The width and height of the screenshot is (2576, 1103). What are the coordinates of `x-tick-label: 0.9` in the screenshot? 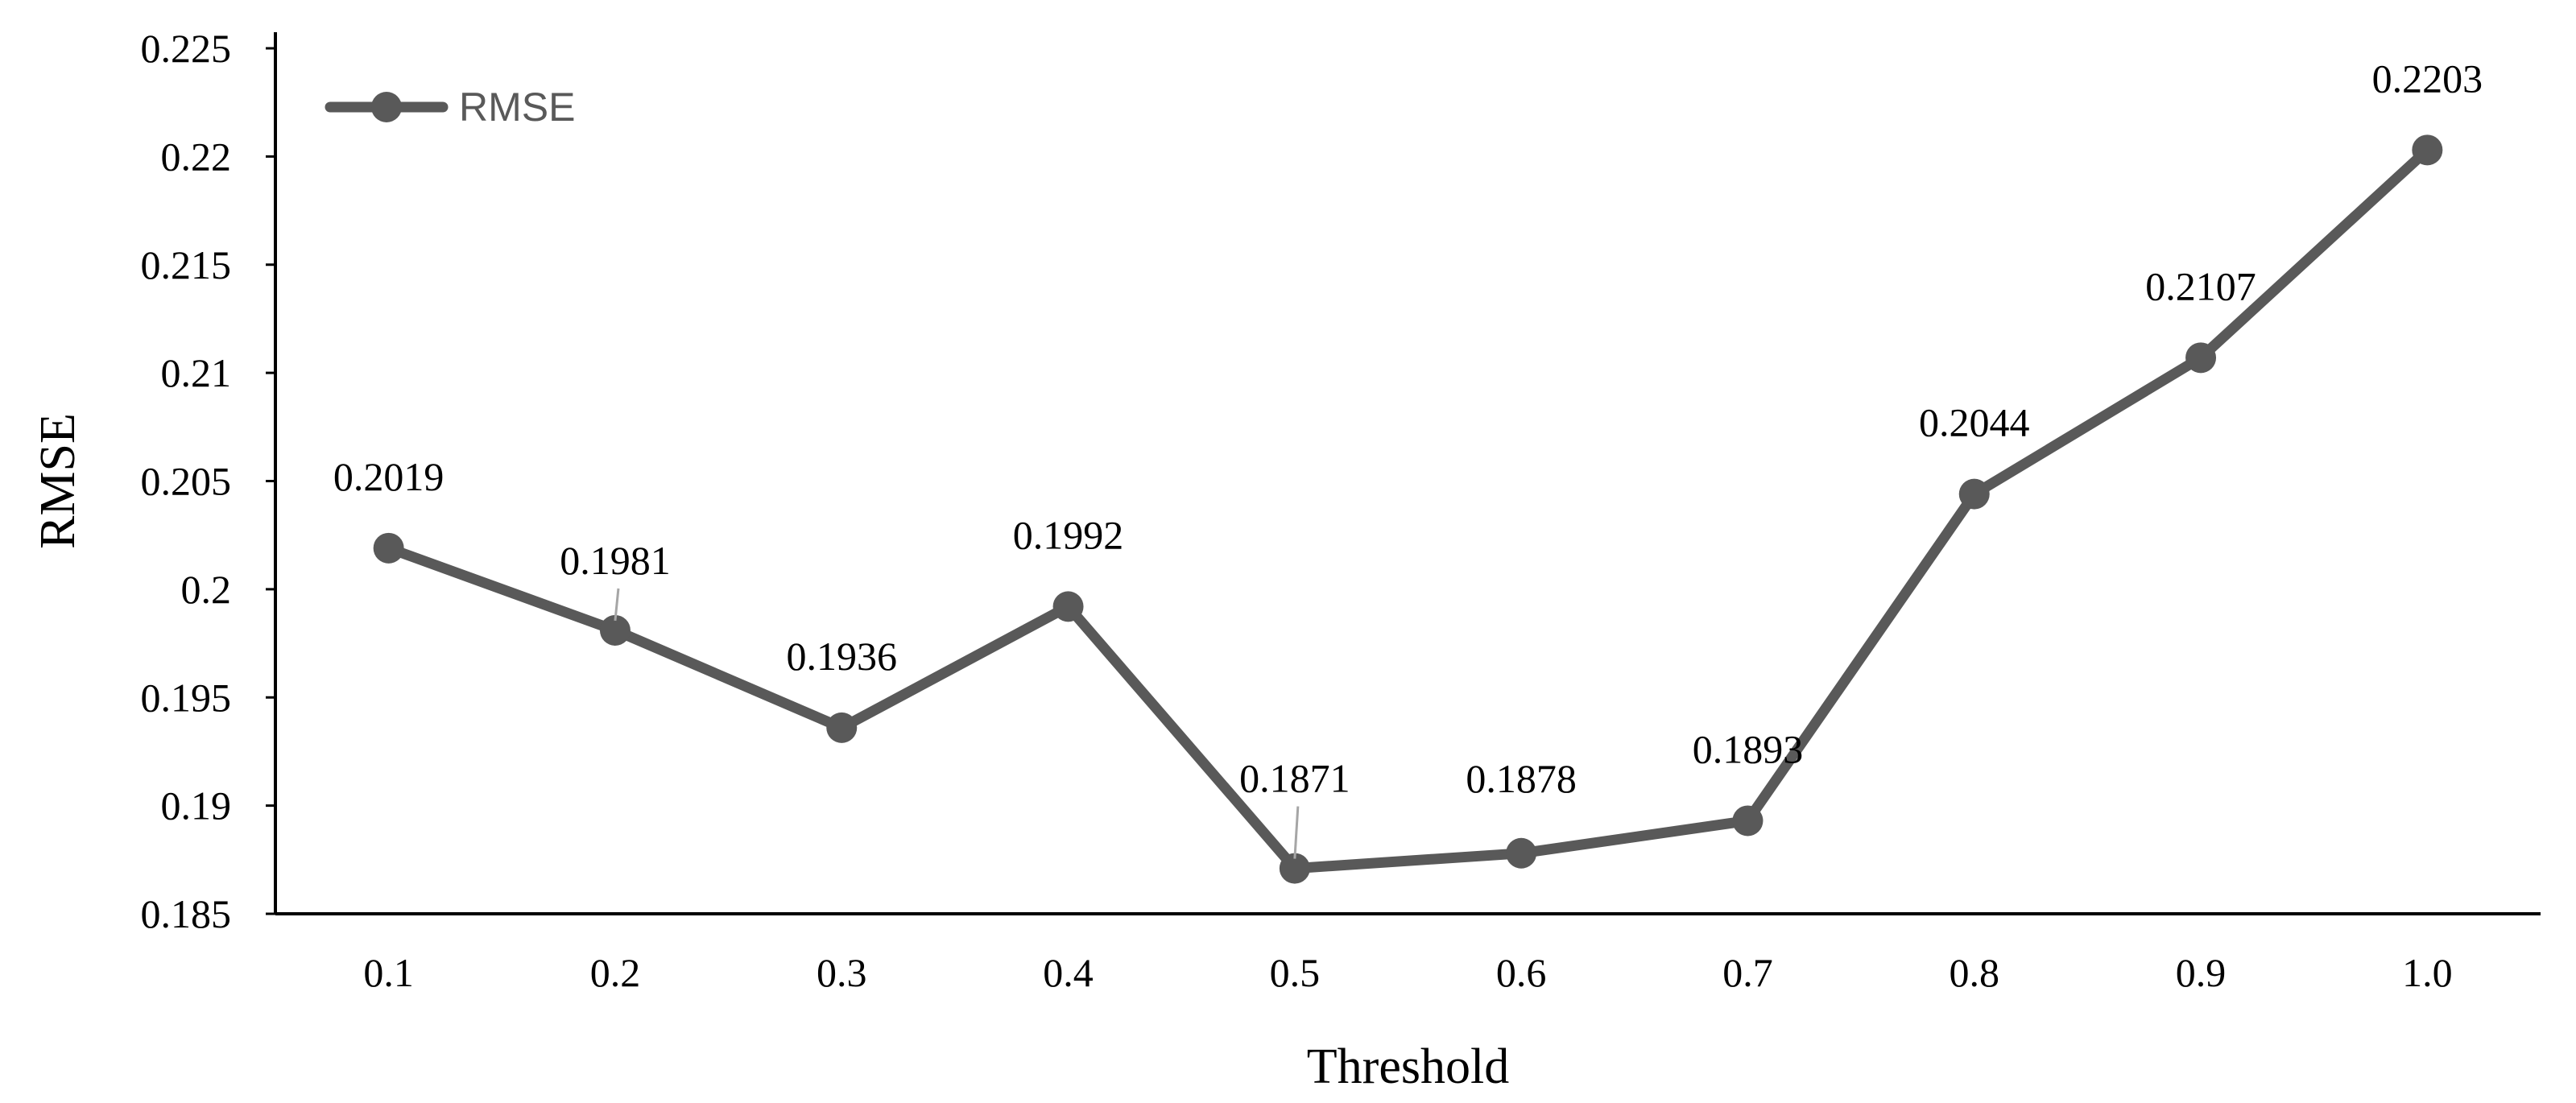 It's located at (2202, 973).